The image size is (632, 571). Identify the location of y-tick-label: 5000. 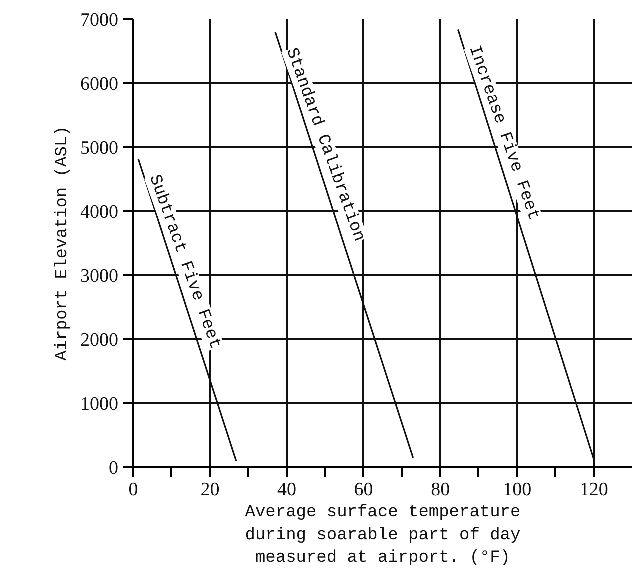
(99, 148).